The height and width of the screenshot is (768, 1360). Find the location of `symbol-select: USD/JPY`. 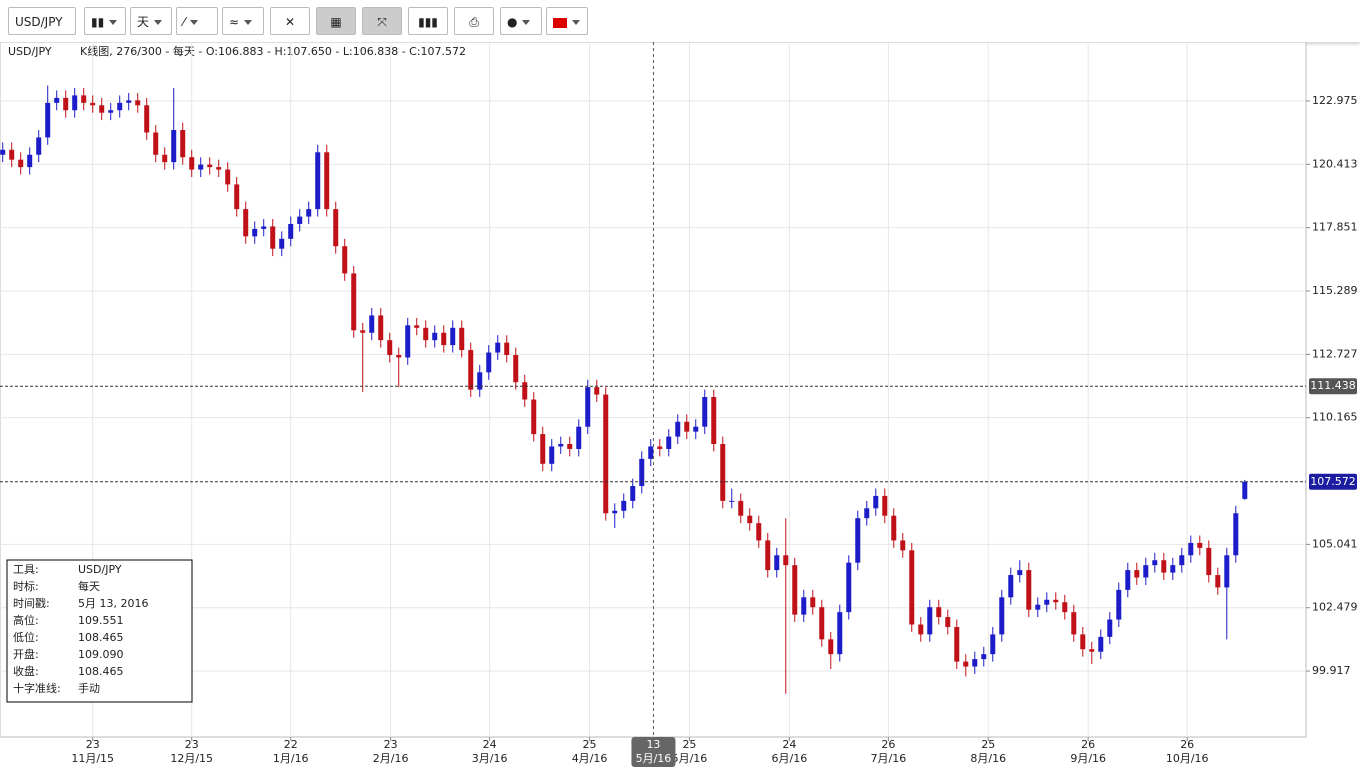

symbol-select: USD/JPY is located at coordinates (42, 30).